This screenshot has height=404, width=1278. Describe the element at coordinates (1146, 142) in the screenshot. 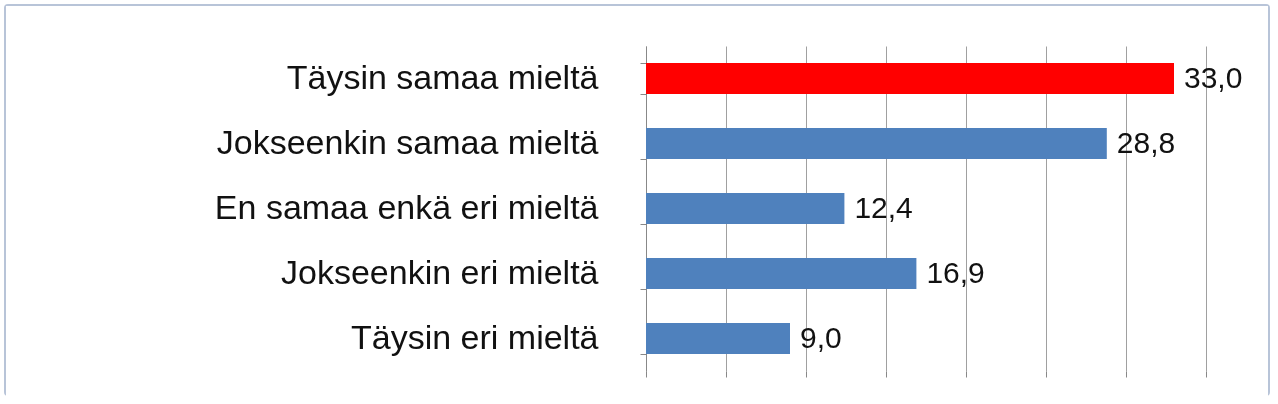

I see `data-label: 28,8` at that location.